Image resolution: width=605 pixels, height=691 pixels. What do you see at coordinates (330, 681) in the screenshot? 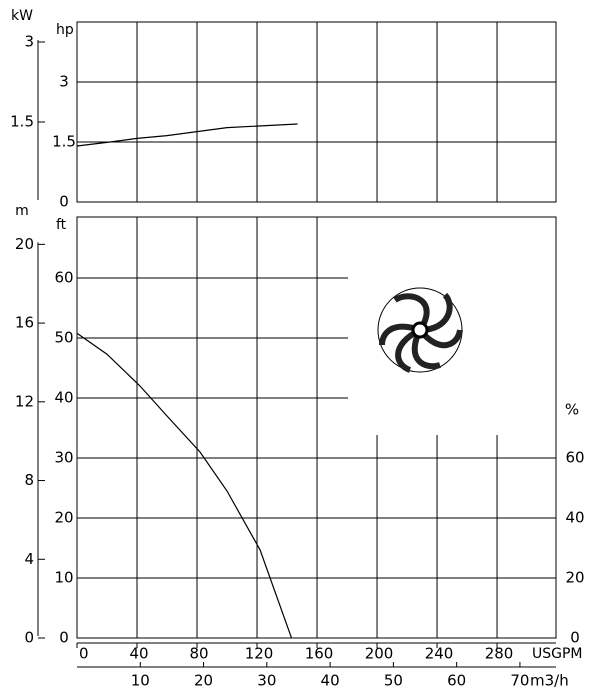
I see `x2-tick-label: 40` at bounding box center [330, 681].